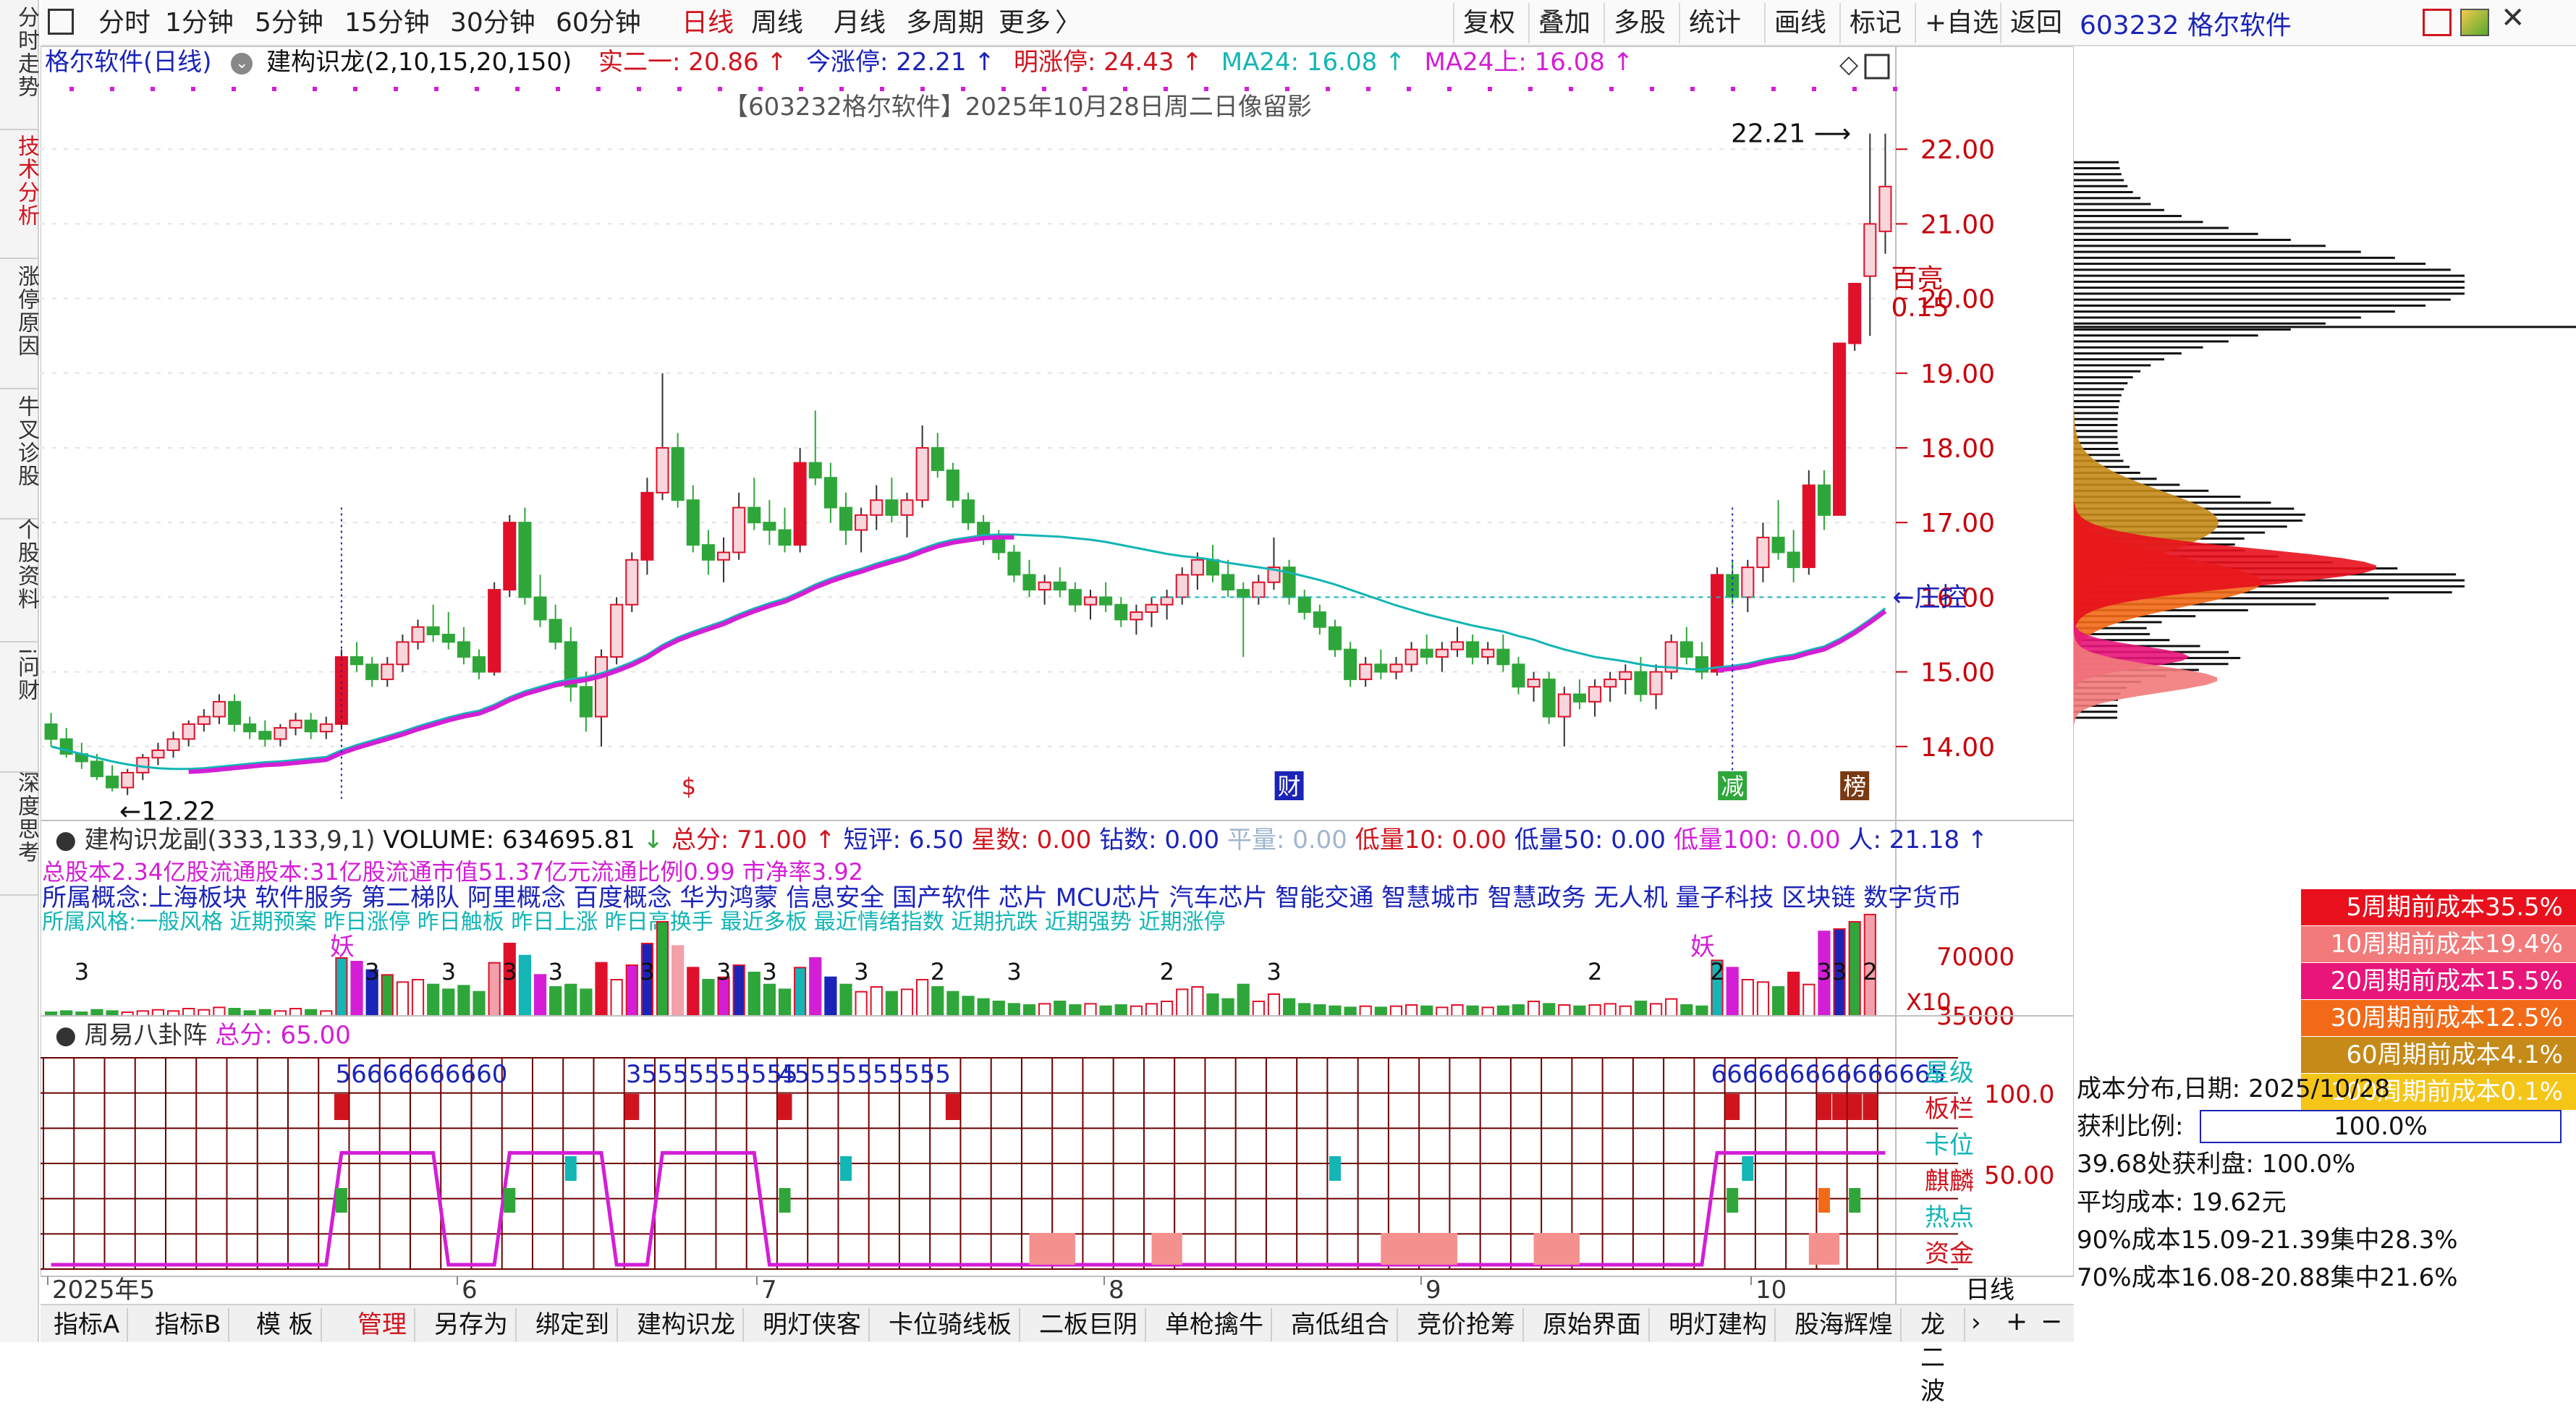 Image resolution: width=2576 pixels, height=1408 pixels. I want to click on bottom-tab-10: 单枪擒牛, so click(1215, 1324).